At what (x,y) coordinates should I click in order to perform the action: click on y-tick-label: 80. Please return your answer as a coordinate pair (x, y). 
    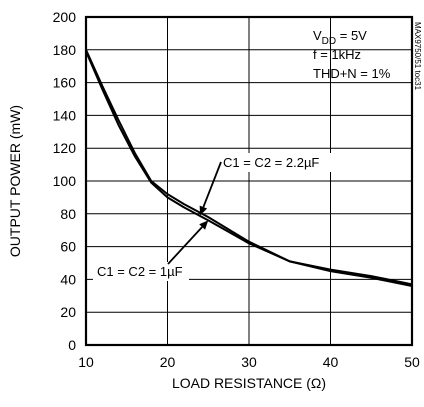
    Looking at the image, I should click on (68, 214).